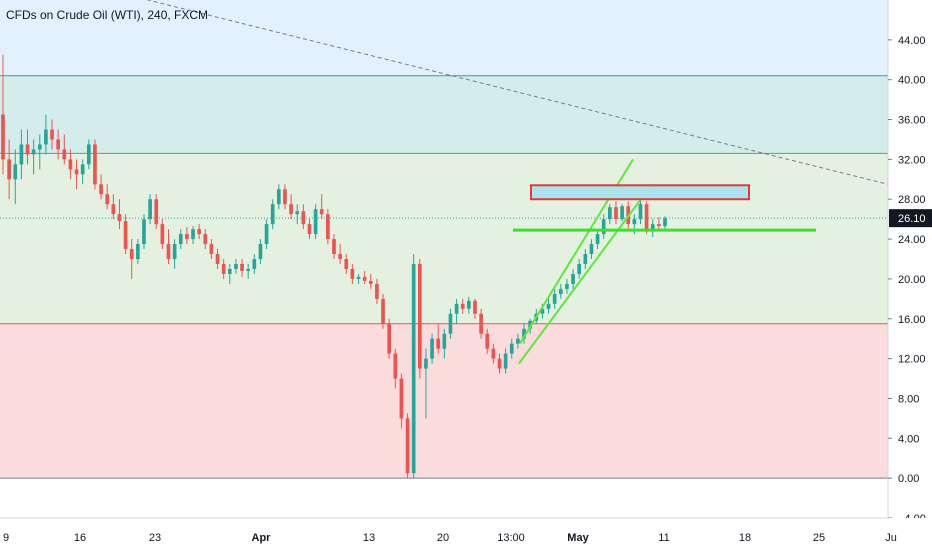 The height and width of the screenshot is (555, 932). I want to click on x-tick-label: 13, so click(369, 538).